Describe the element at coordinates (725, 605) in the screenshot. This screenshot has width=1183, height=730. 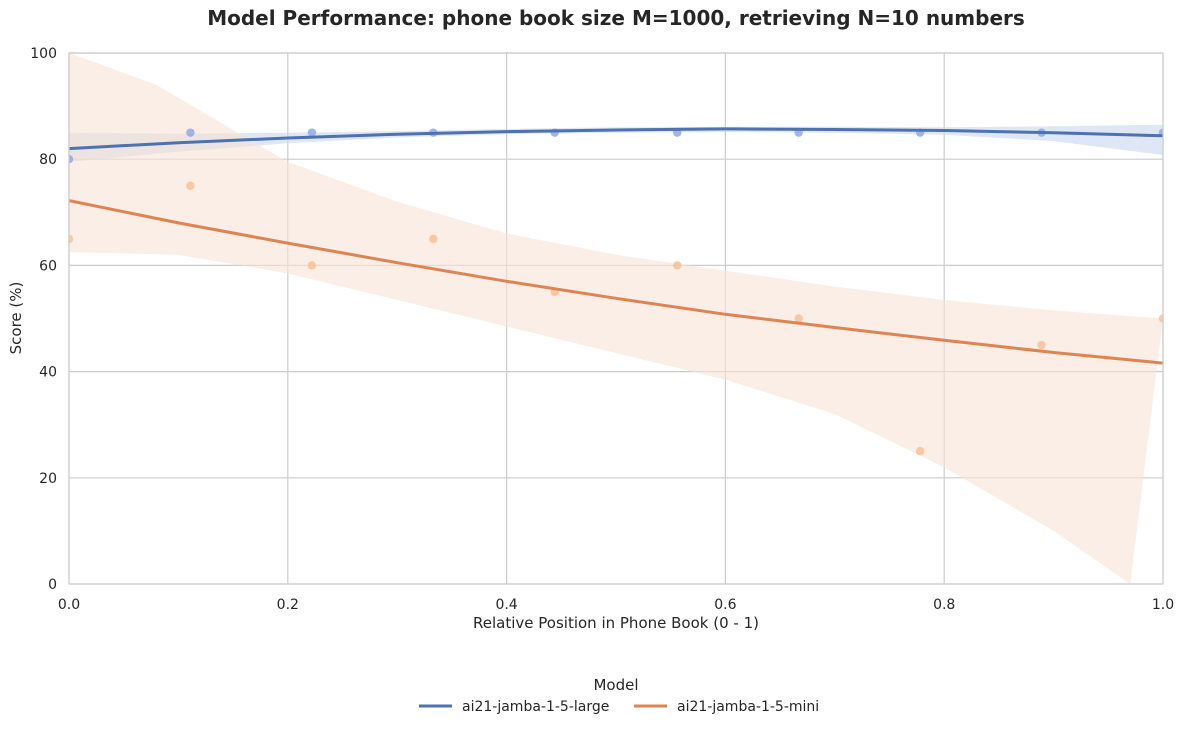
I see `x-tick-label: 0.6` at that location.